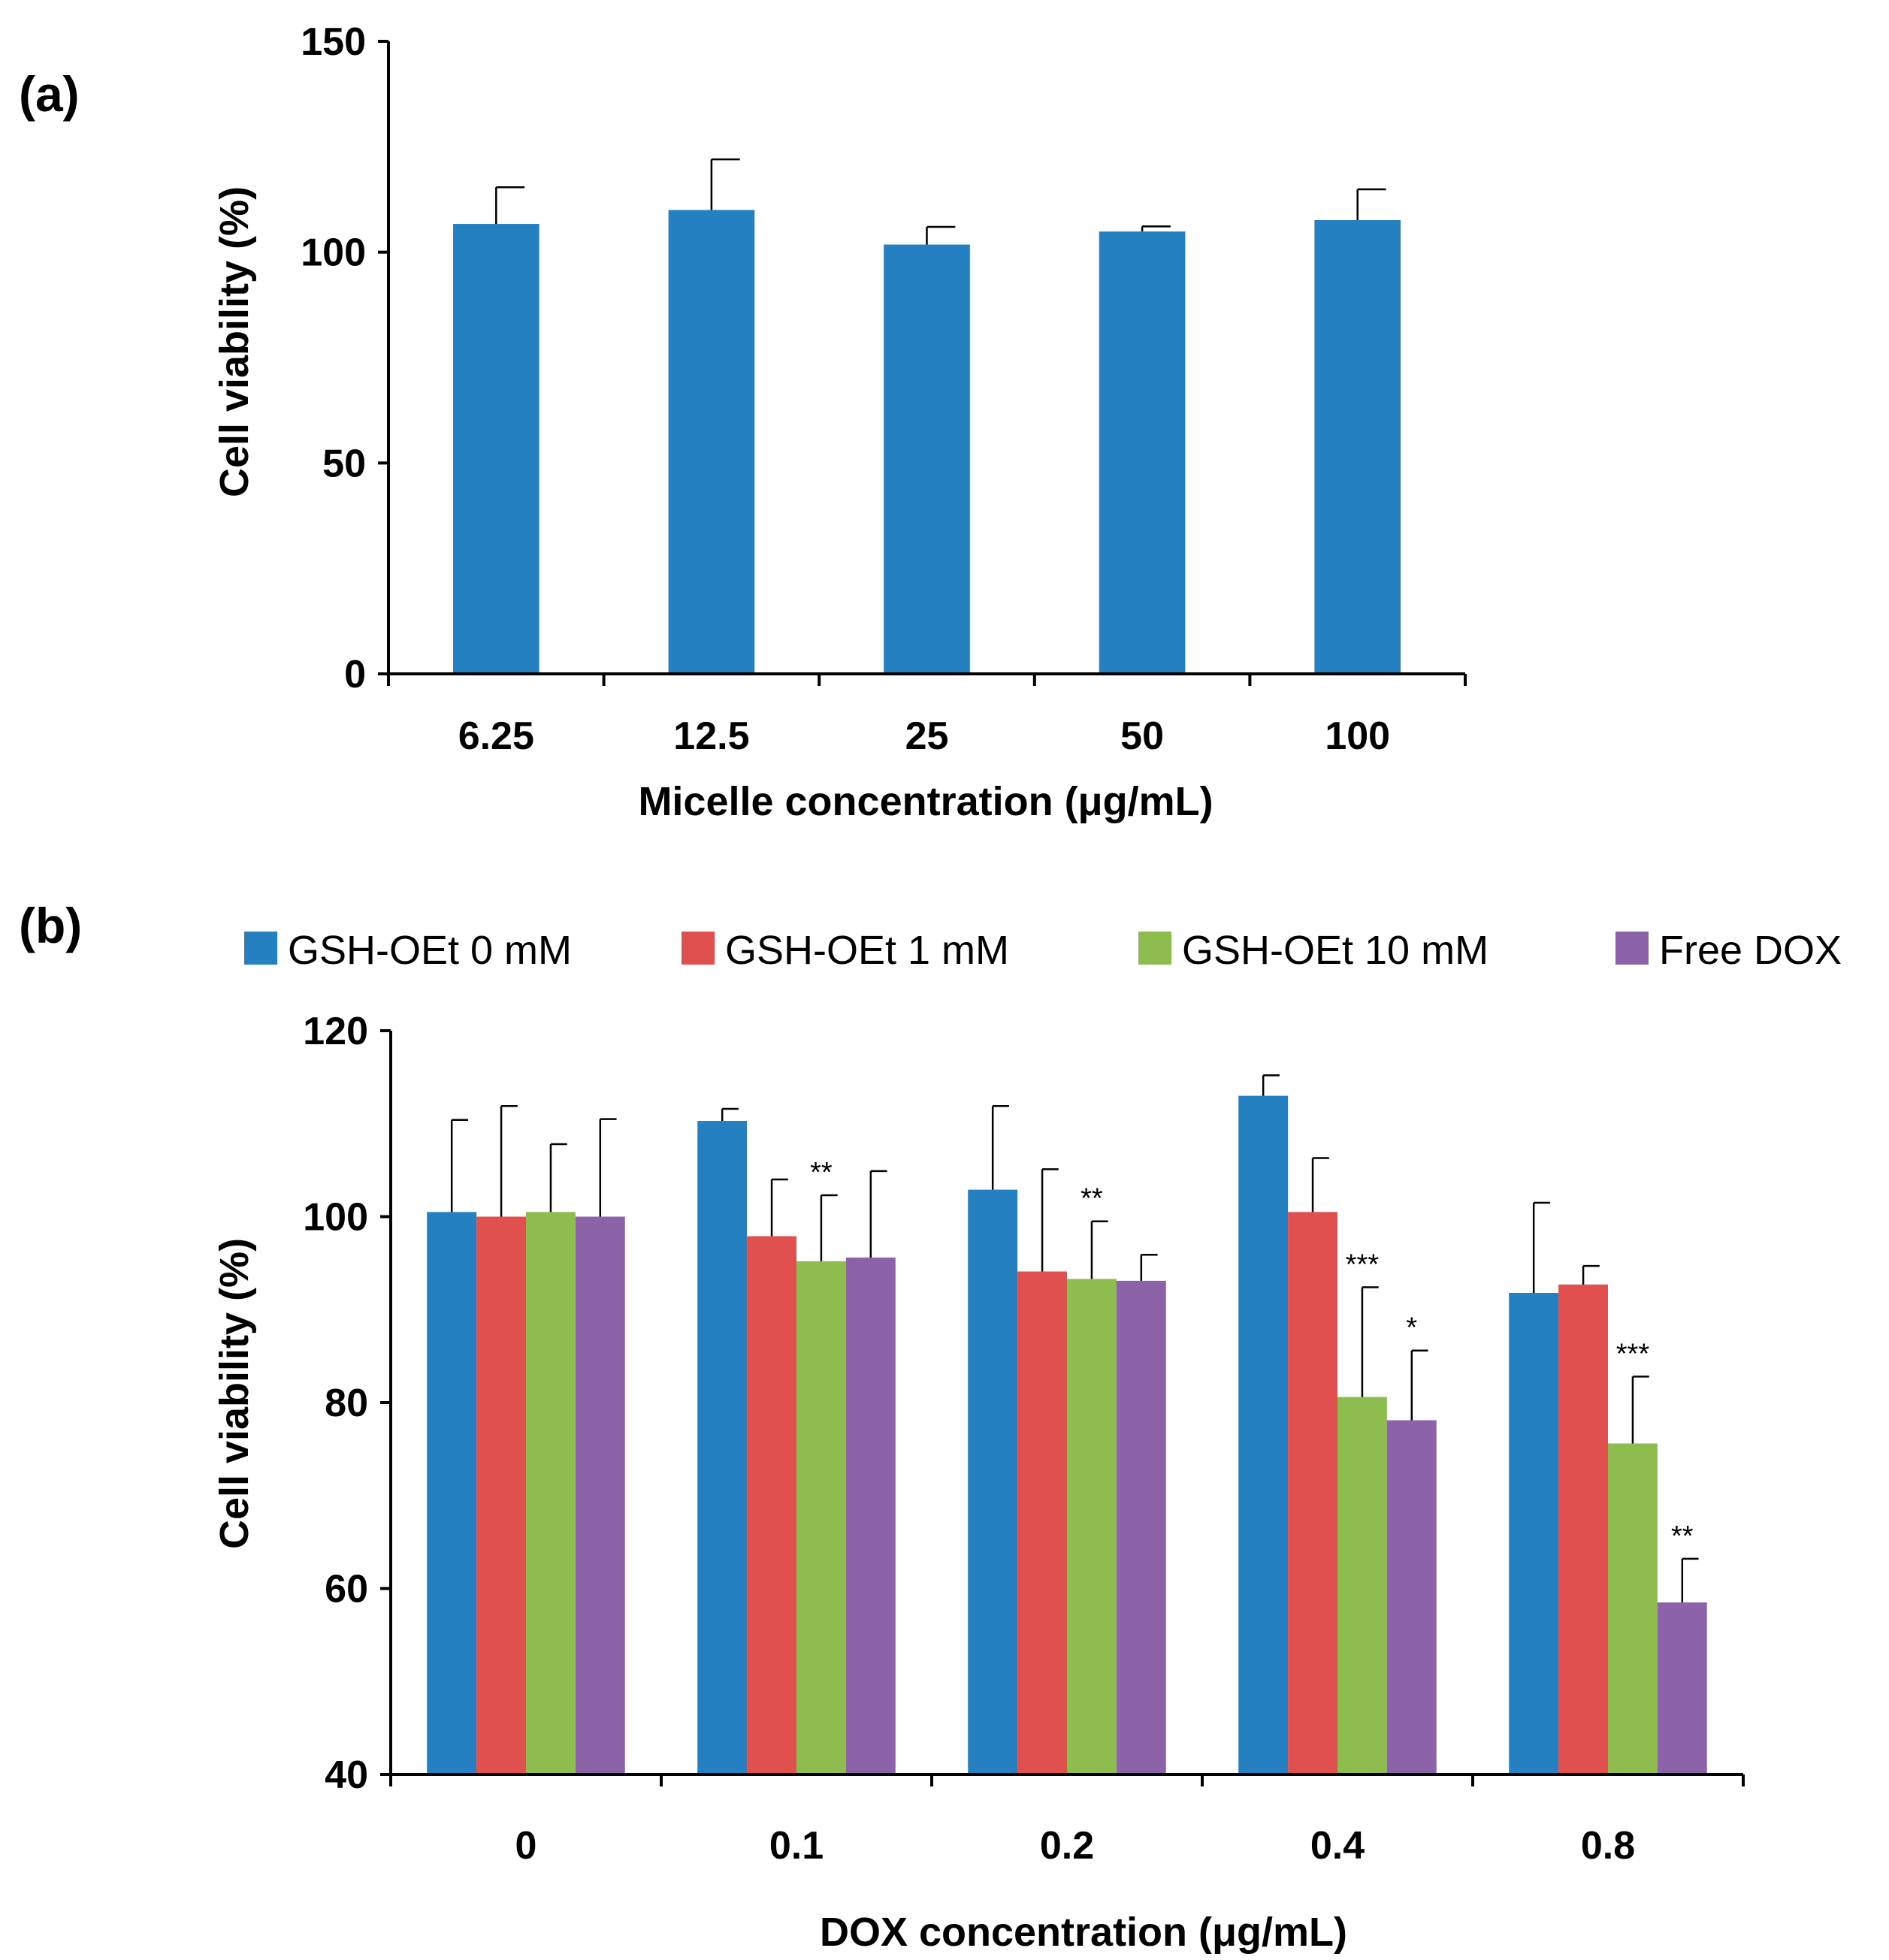 The image size is (1889, 1960). Describe the element at coordinates (1608, 1846) in the screenshot. I see `x-tick-label: 0.8` at that location.